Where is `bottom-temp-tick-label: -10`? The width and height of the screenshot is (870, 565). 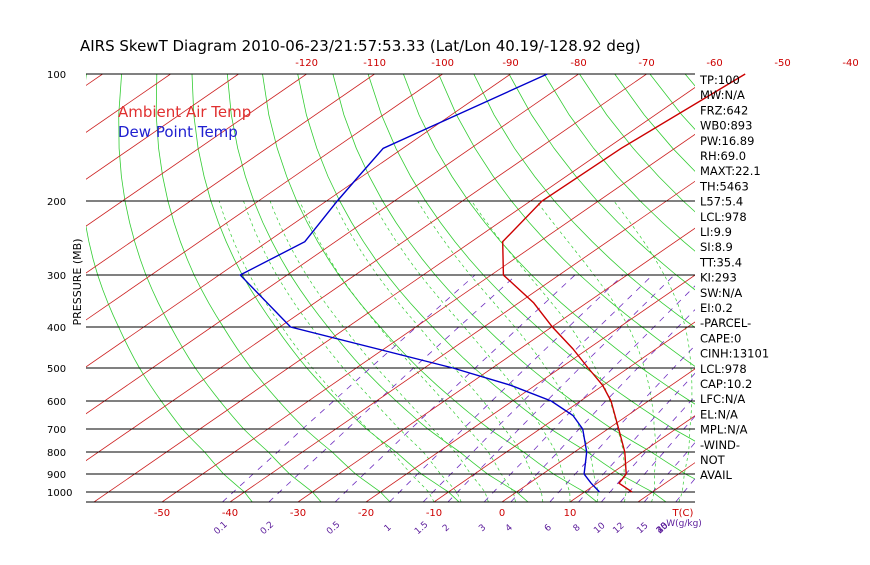
bottom-temp-tick-label: -10 is located at coordinates (434, 513).